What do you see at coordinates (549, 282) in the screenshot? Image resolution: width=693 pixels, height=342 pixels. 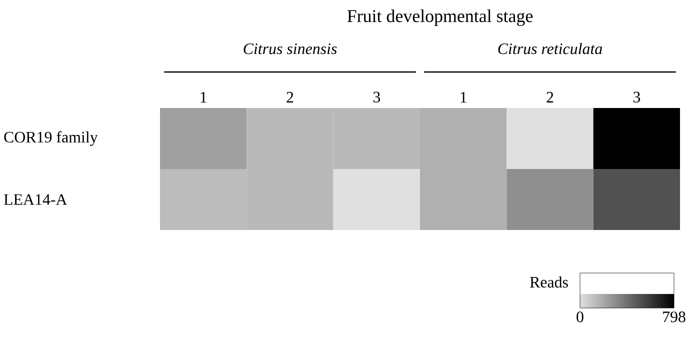 I see `color-bar-title: Reads` at bounding box center [549, 282].